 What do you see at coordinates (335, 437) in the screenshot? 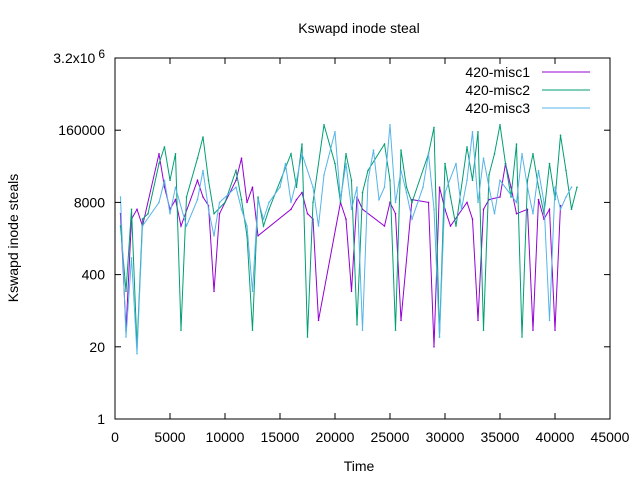
I see `x-tick-label: 20000` at bounding box center [335, 437].